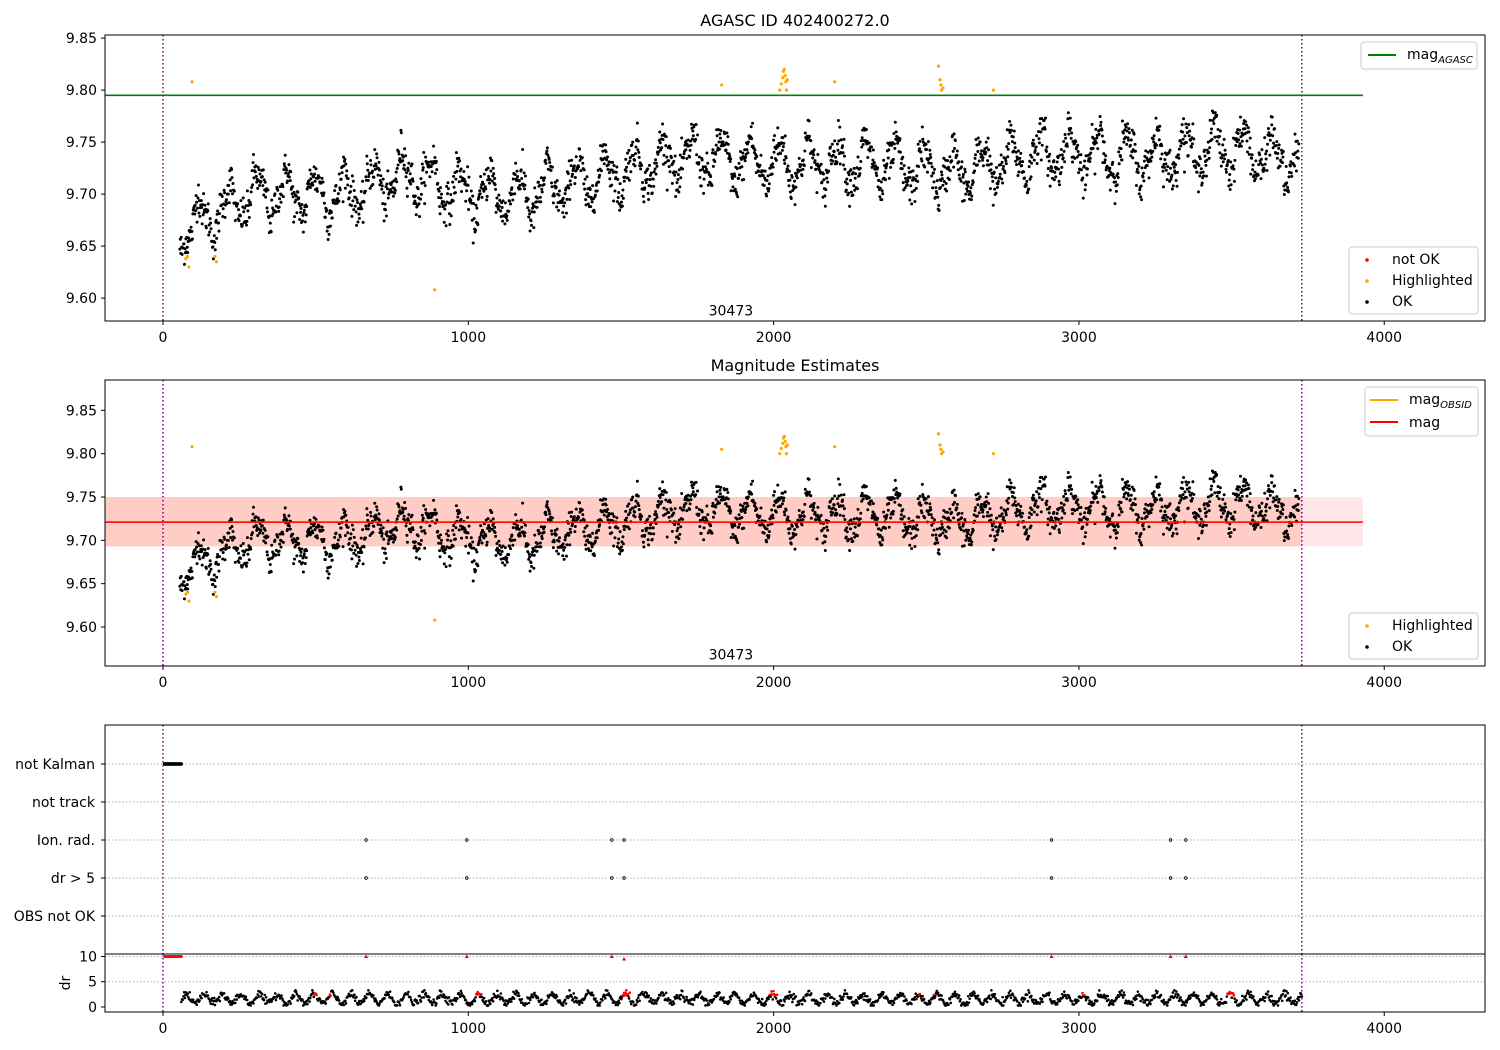 Image resolution: width=1500 pixels, height=1050 pixels. I want to click on panel2-legend-bottom: Highlighted OK, so click(1413, 636).